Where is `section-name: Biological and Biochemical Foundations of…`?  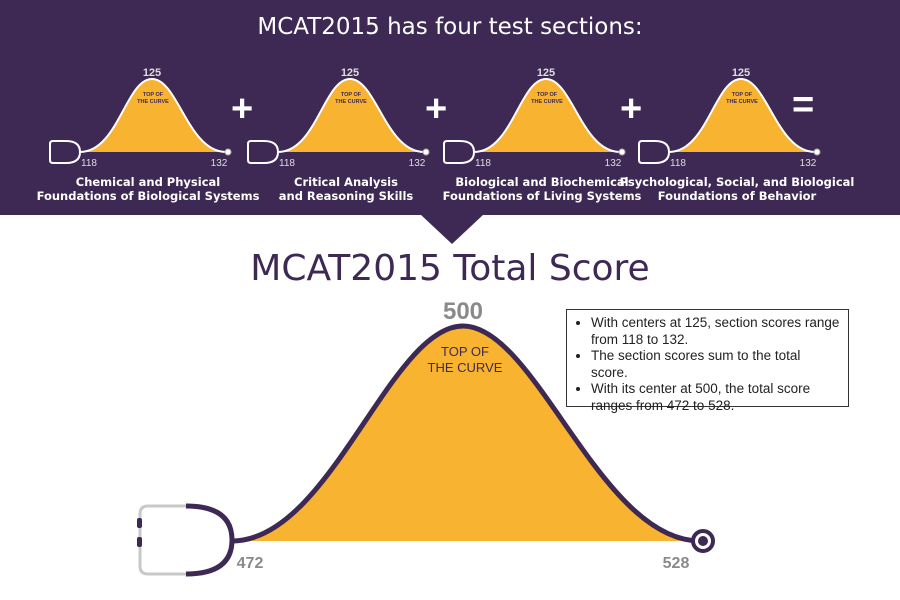 section-name: Biological and Biochemical Foundations of… is located at coordinates (542, 189).